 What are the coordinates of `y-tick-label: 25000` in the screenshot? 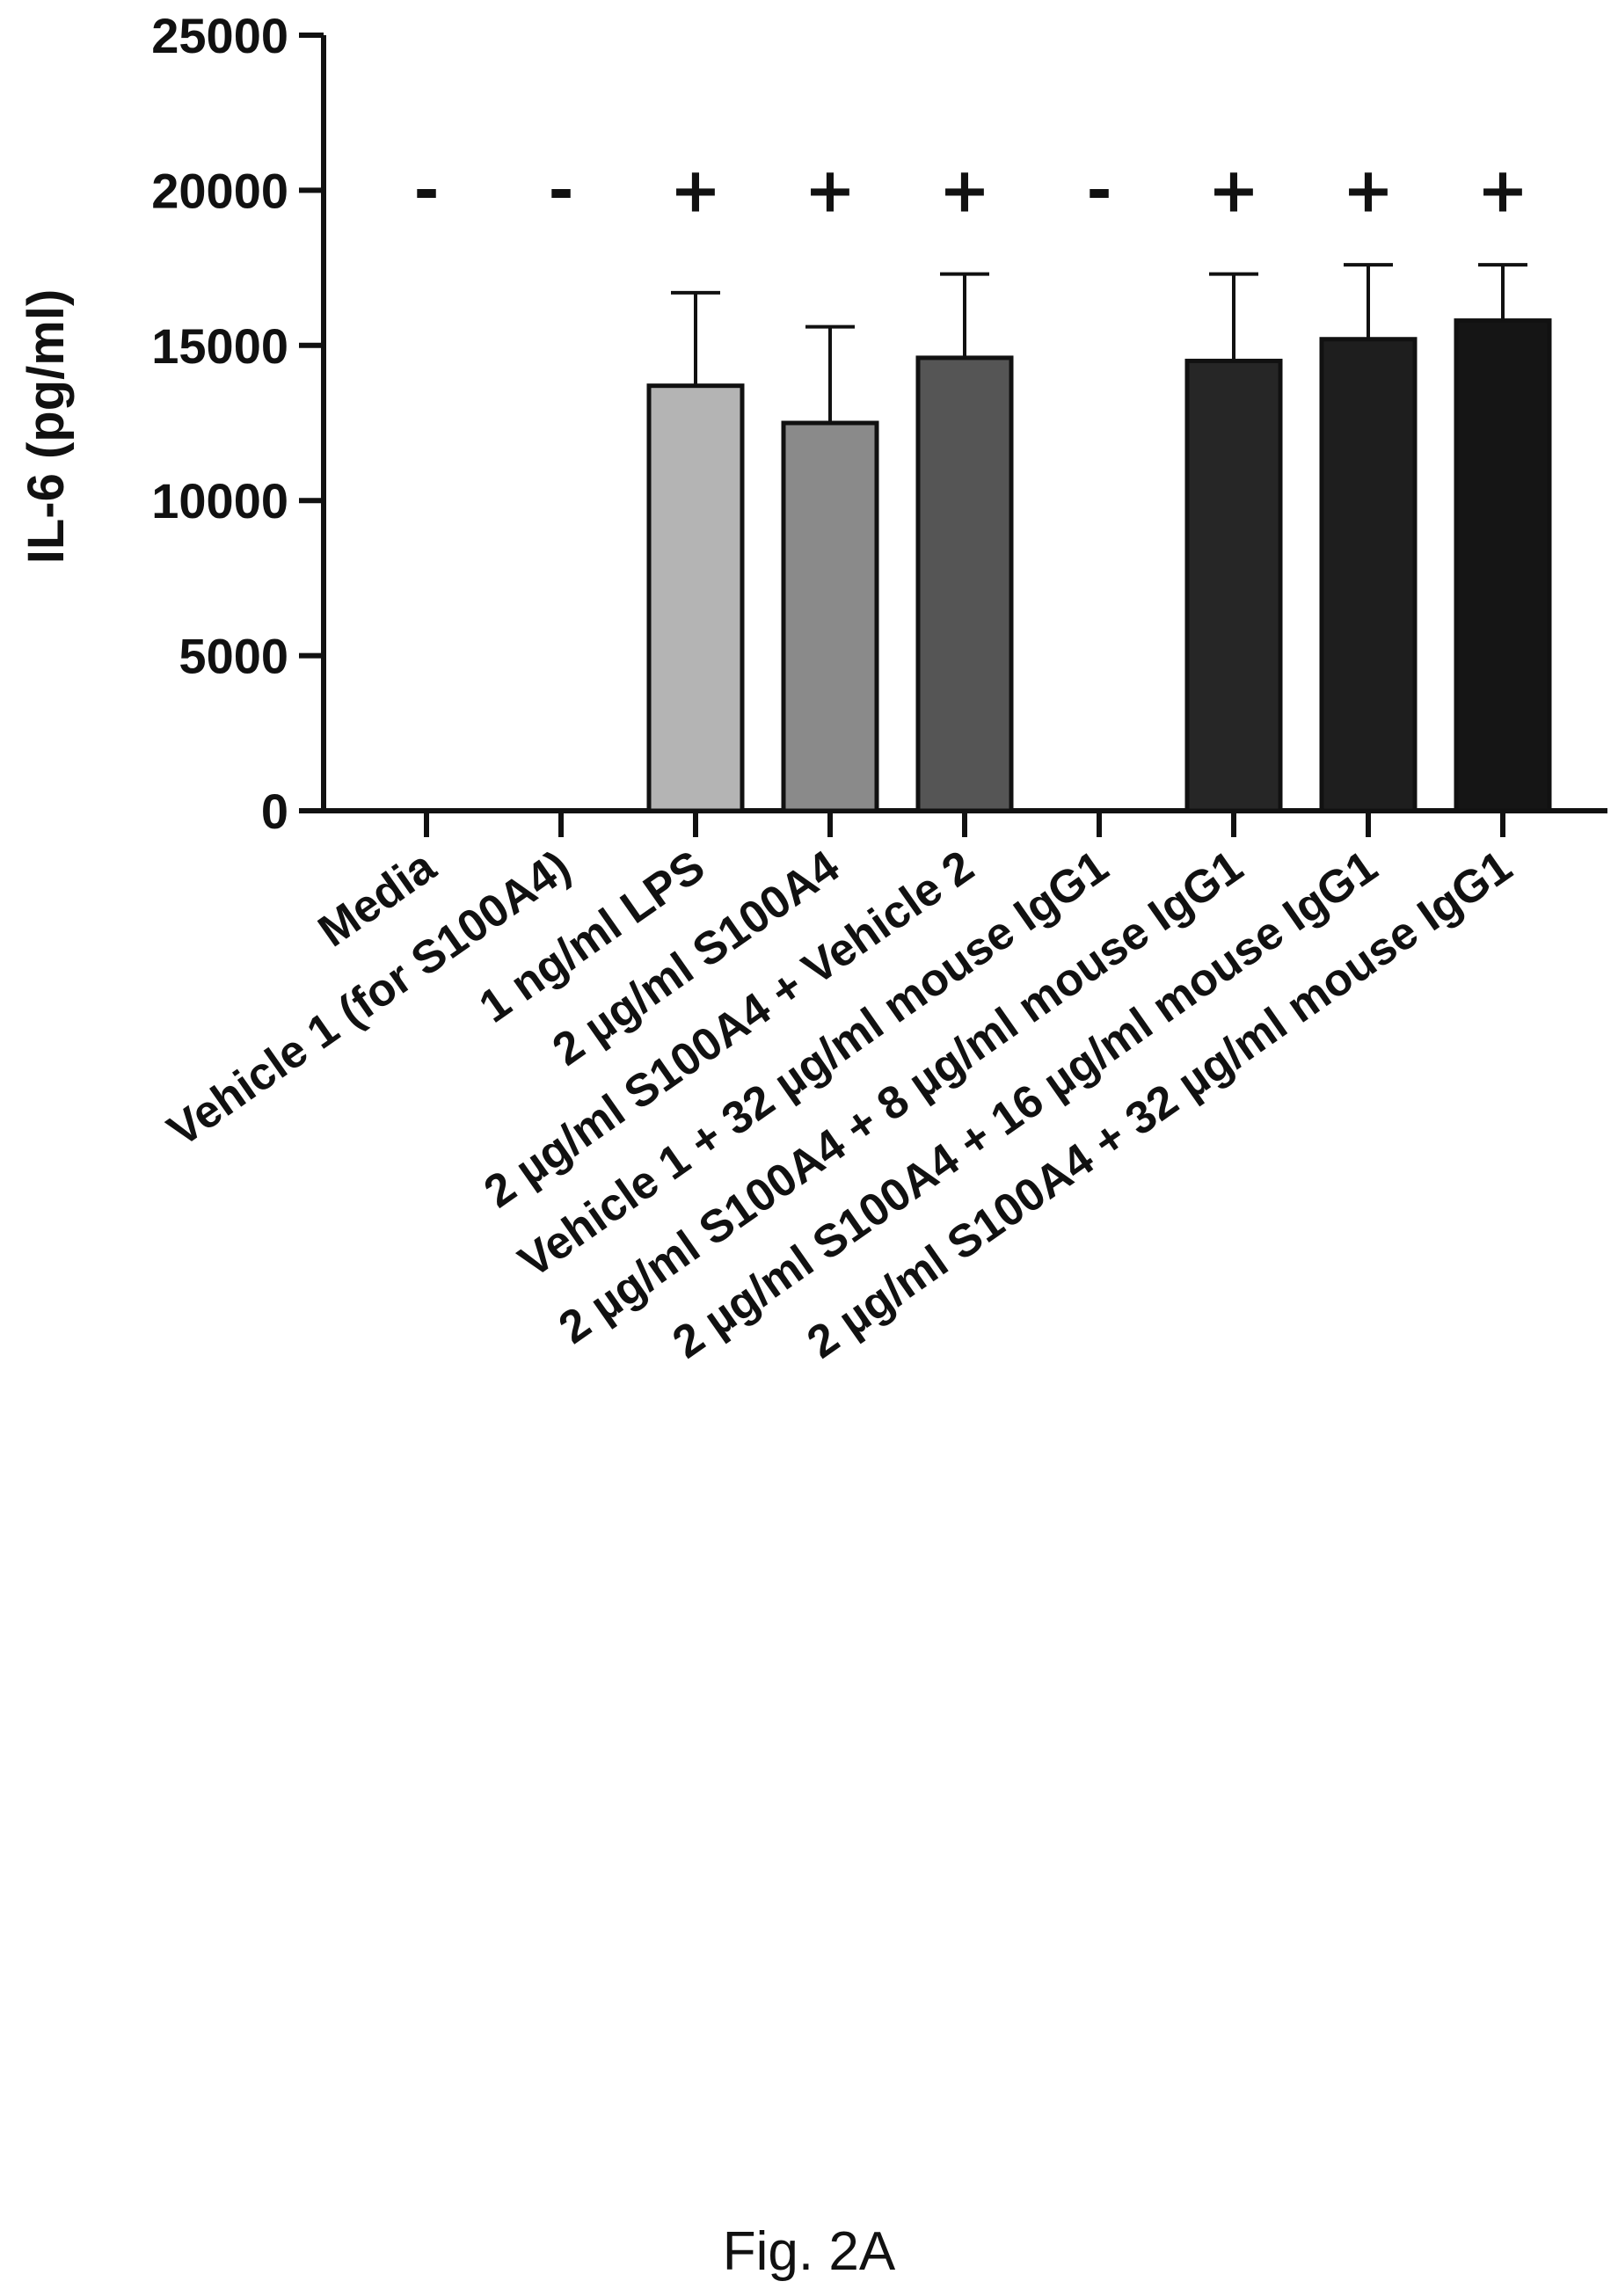 It's located at (219, 35).